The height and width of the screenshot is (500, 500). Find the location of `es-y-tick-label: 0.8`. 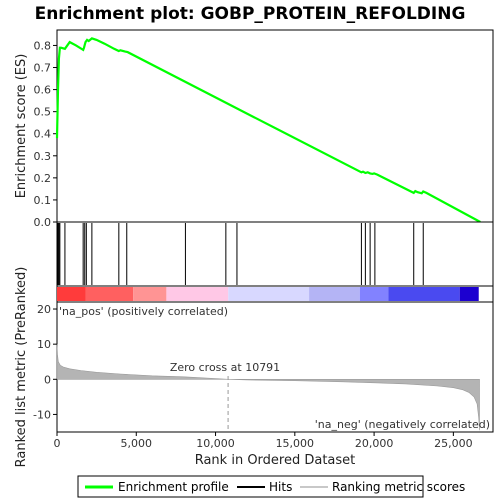

es-y-tick-label: 0.8 is located at coordinates (43, 45).